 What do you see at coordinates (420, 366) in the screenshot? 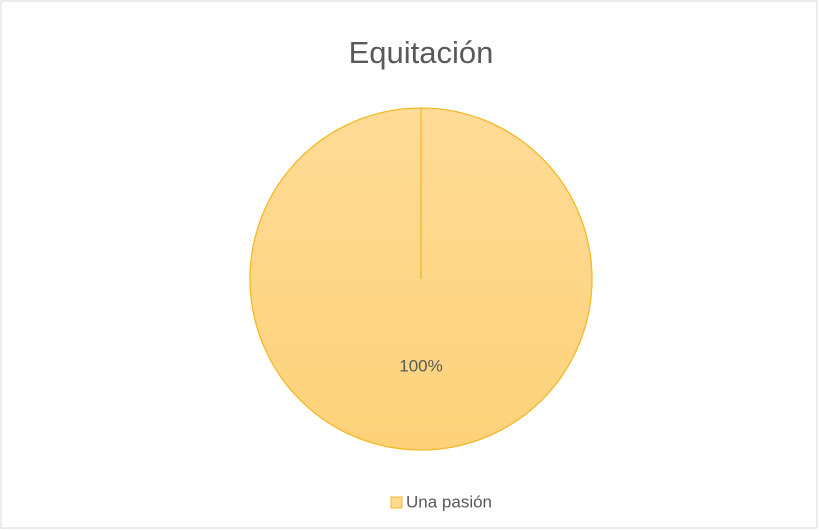
I see `data-label: 100%` at bounding box center [420, 366].